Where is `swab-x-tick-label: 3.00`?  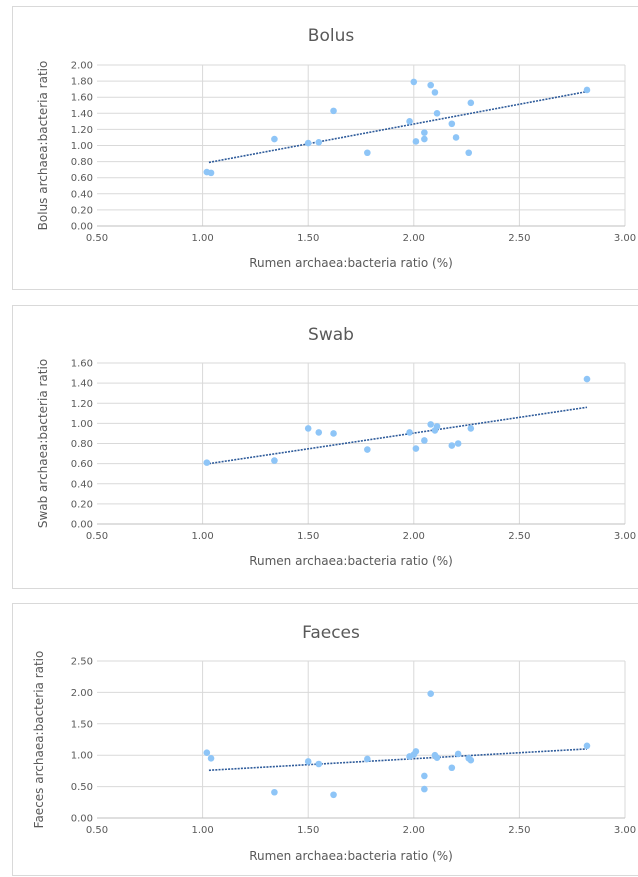 swab-x-tick-label: 3.00 is located at coordinates (625, 536).